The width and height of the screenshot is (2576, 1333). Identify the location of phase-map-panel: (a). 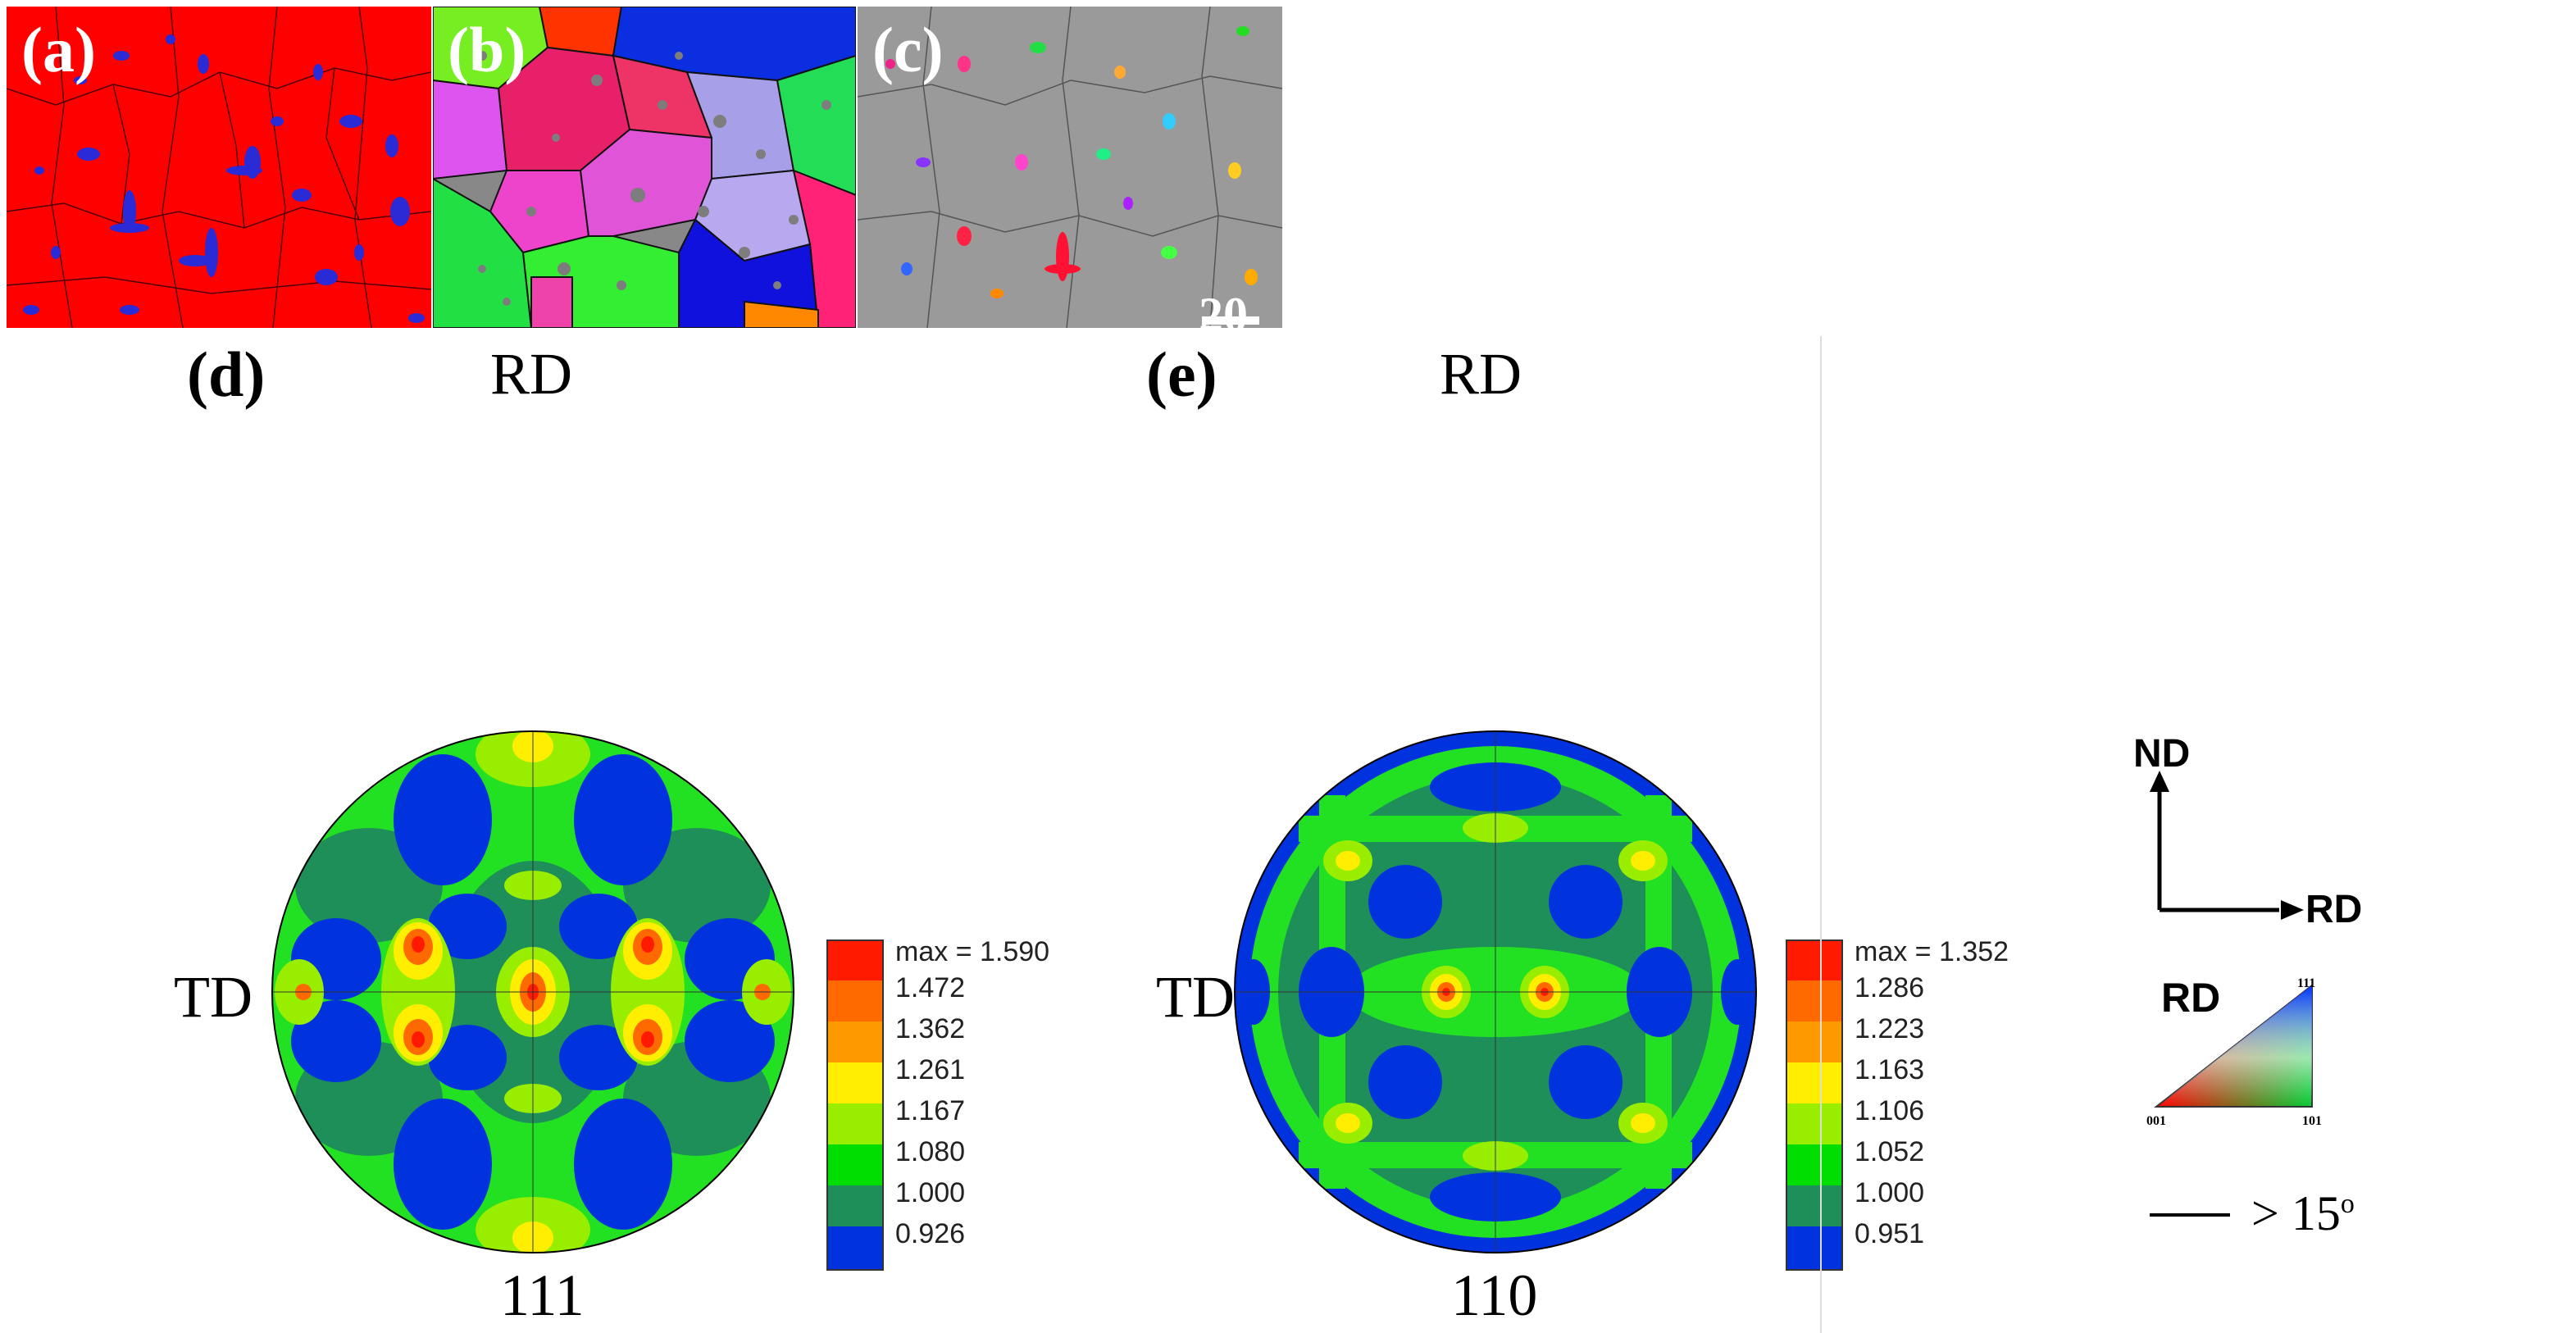
(219, 167).